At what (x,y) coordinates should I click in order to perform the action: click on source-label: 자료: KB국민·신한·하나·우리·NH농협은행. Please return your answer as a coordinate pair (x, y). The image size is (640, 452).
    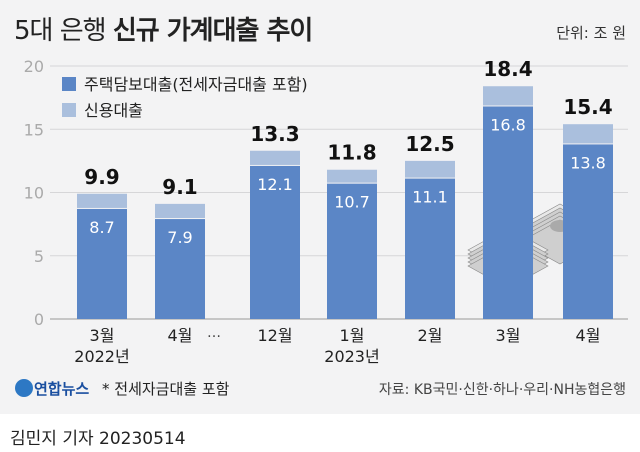
    Looking at the image, I should click on (502, 390).